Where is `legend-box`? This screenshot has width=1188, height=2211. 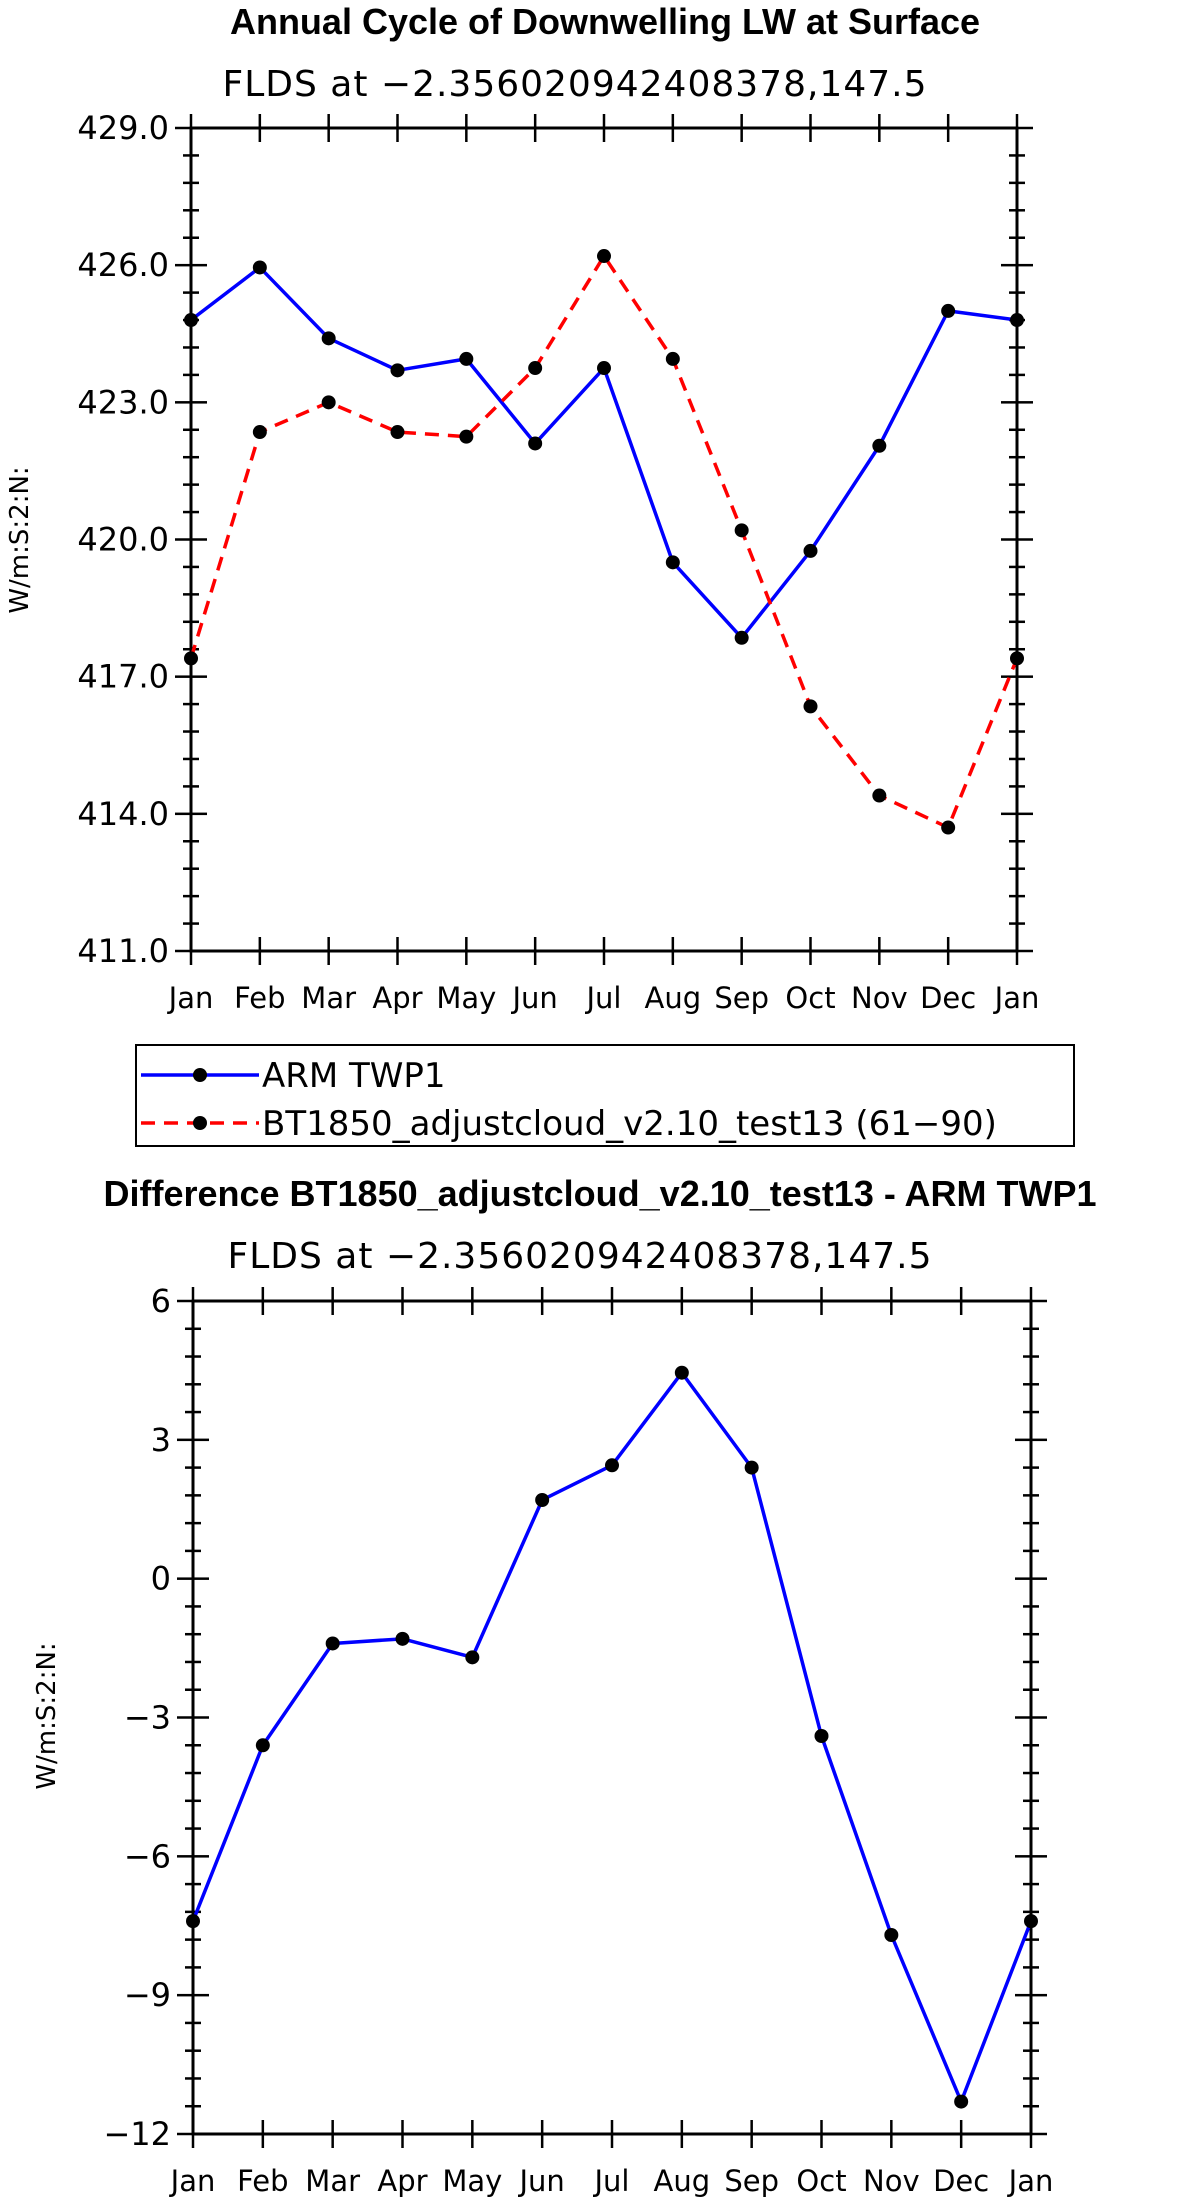
legend-box is located at coordinates (605, 1095).